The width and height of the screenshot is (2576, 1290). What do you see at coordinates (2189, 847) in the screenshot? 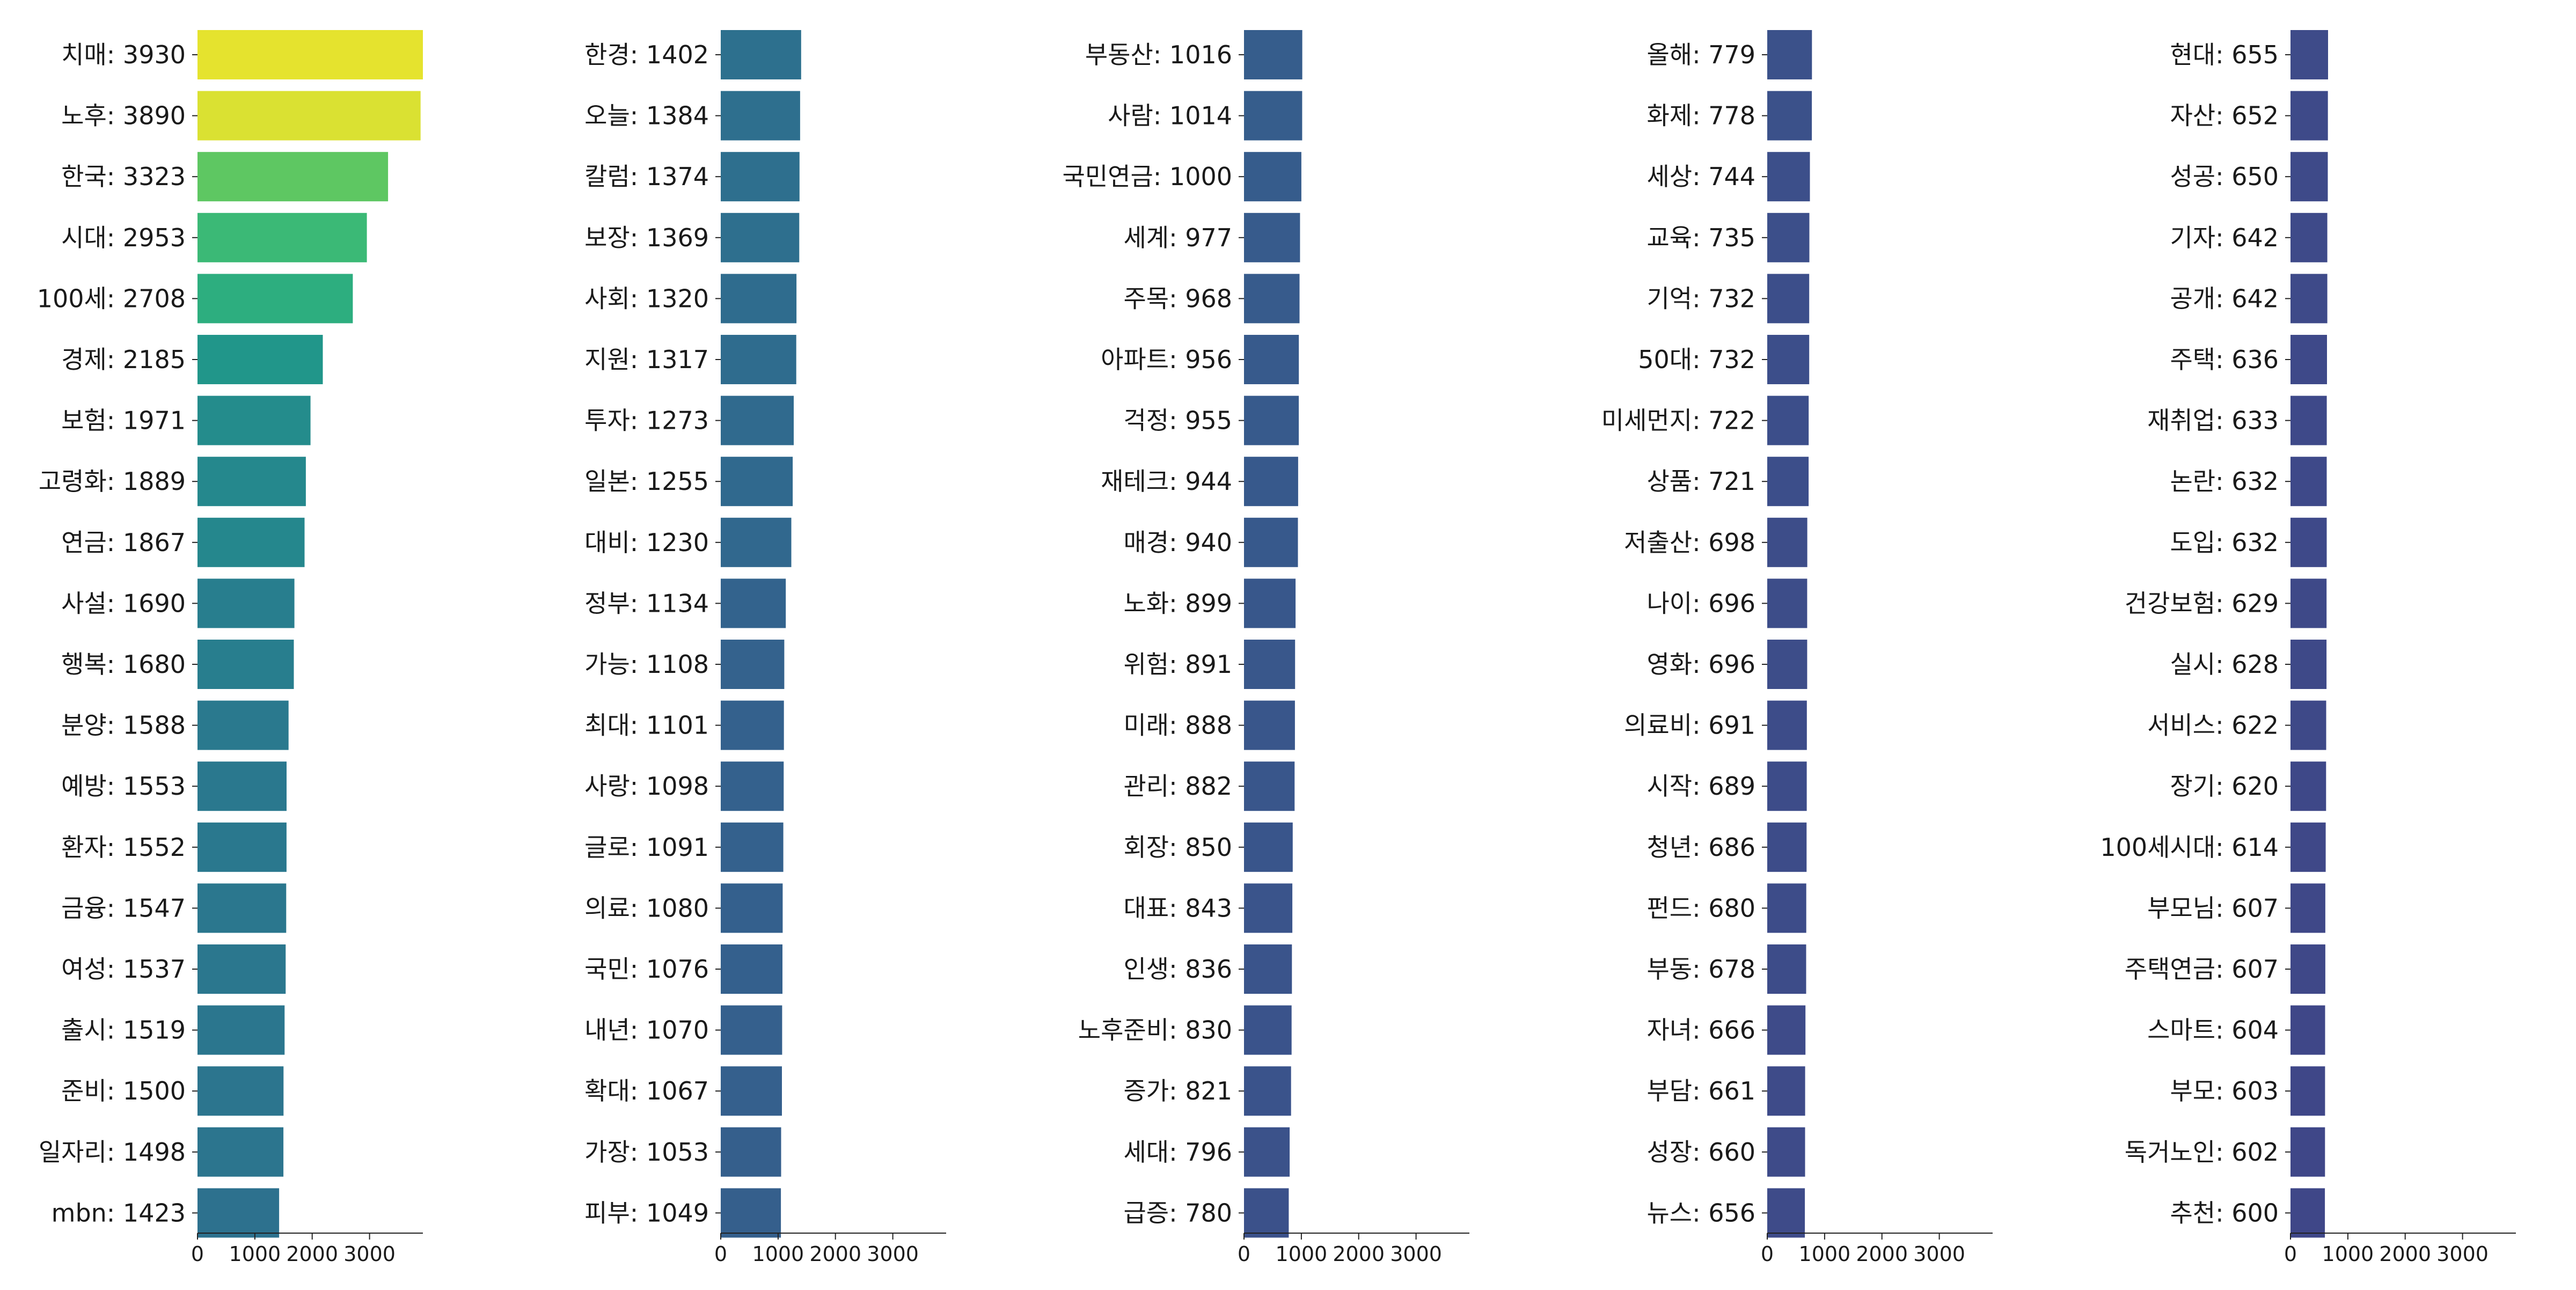
I see `bar-label: 100세시대: 614` at bounding box center [2189, 847].